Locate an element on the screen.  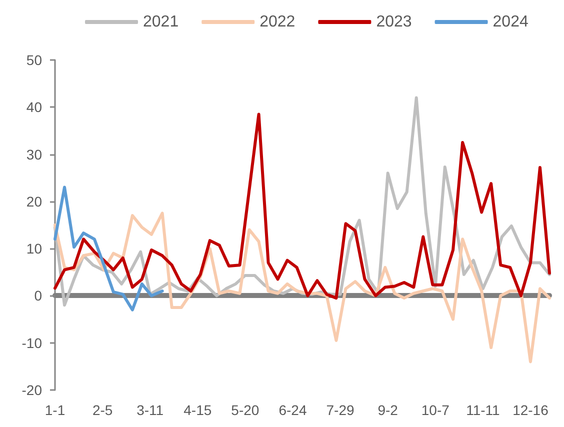
legend-label: 2023 is located at coordinates (394, 22).